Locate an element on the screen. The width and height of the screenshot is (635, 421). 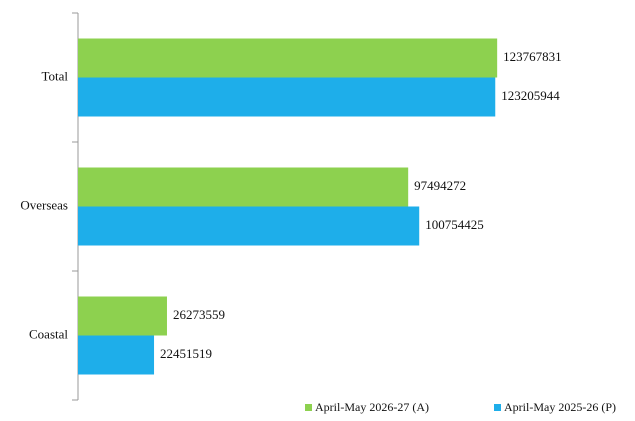
y-tick-label: Coastal is located at coordinates (48, 333).